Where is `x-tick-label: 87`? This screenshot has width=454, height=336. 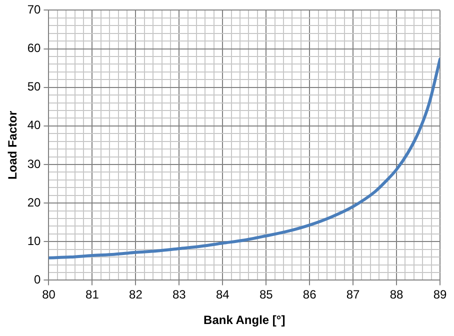 x-tick-label: 87 is located at coordinates (353, 295).